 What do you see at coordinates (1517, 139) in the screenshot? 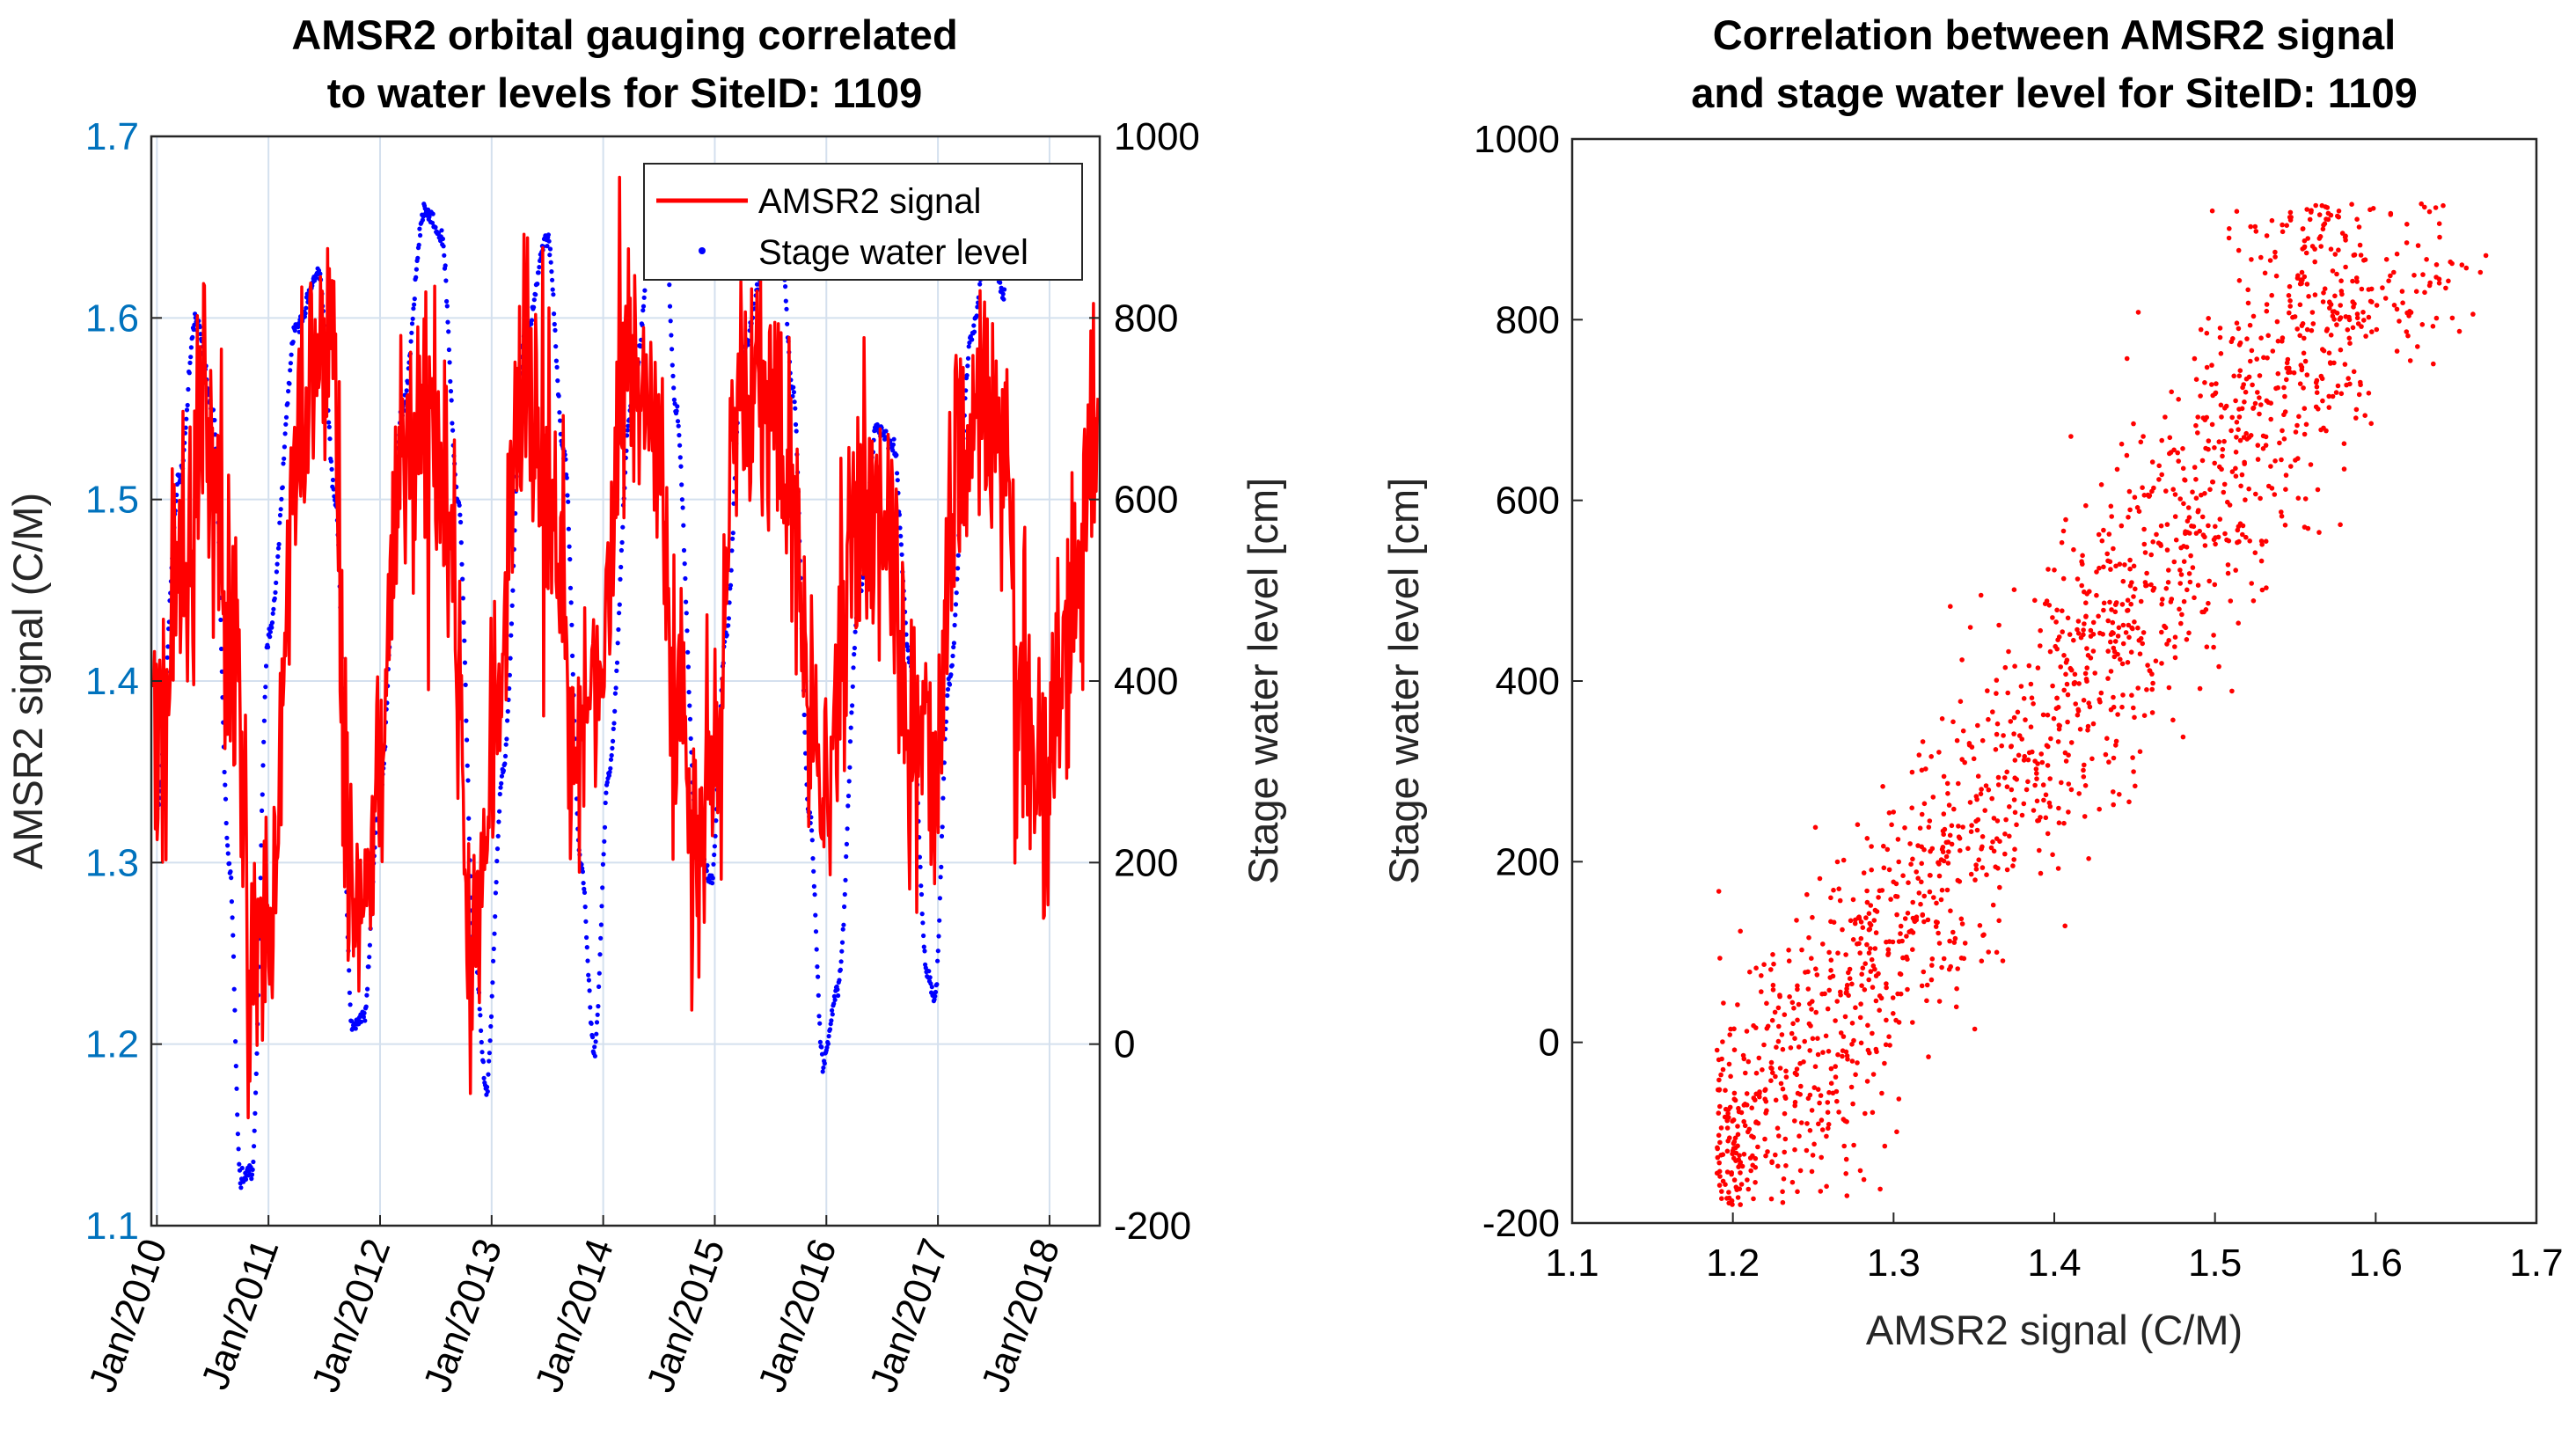
I see `y-tick-label: 1000` at bounding box center [1517, 139].